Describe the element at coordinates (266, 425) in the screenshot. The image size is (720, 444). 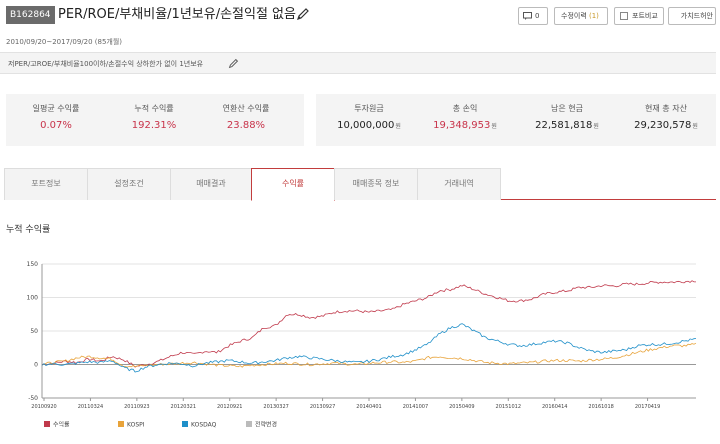
I see `legend-label: 전략변경` at that location.